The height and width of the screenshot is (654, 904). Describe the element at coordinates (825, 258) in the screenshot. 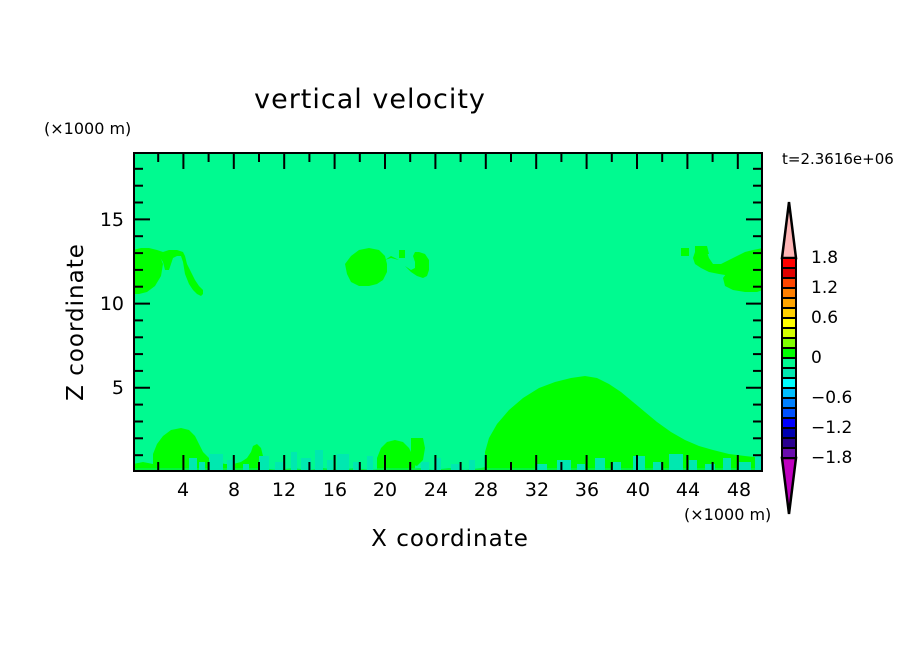

I see `colorbar-label-1: 1.8` at that location.